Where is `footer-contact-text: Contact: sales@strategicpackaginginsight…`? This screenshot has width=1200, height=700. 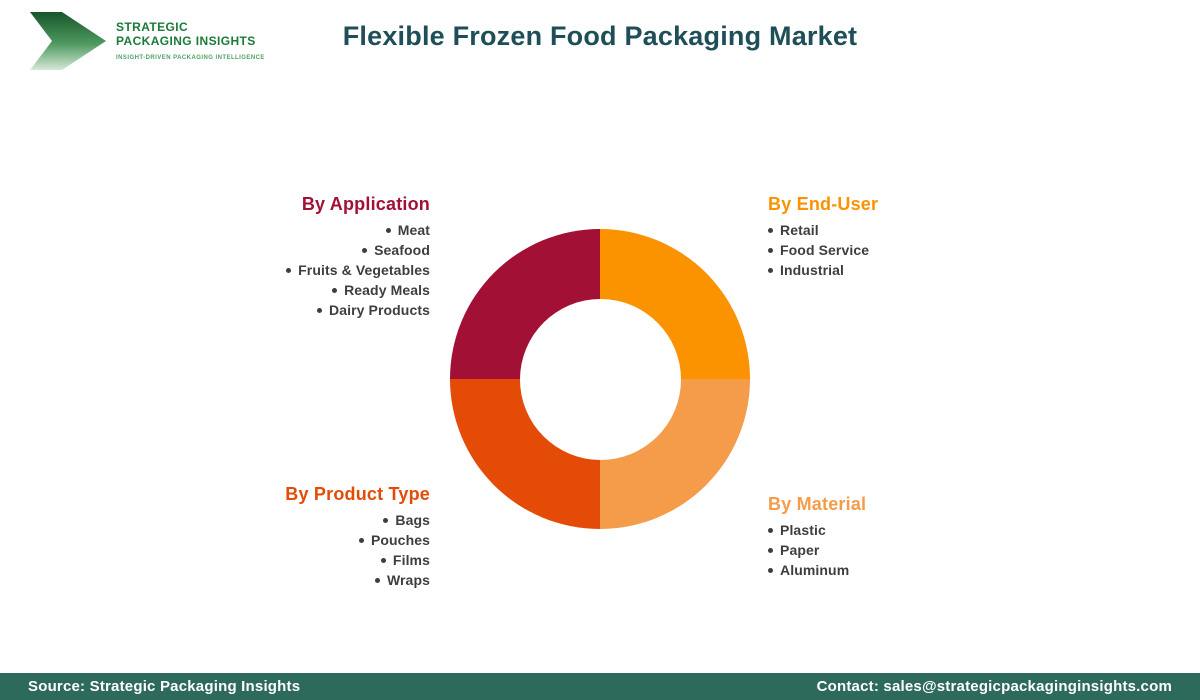 footer-contact-text: Contact: sales@strategicpackaginginsight… is located at coordinates (994, 686).